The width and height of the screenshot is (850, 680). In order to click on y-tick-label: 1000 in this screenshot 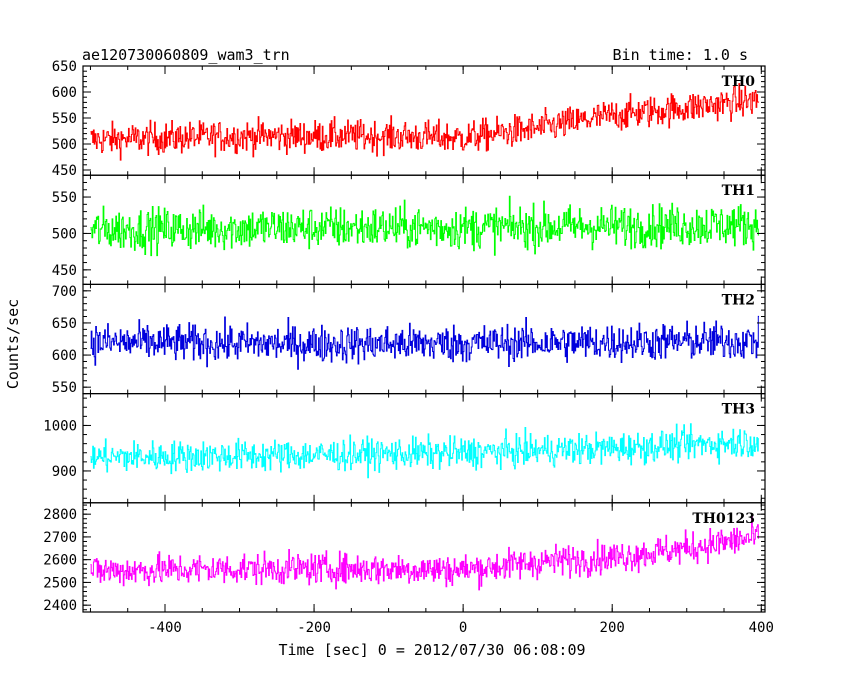, I will do `click(60, 426)`.